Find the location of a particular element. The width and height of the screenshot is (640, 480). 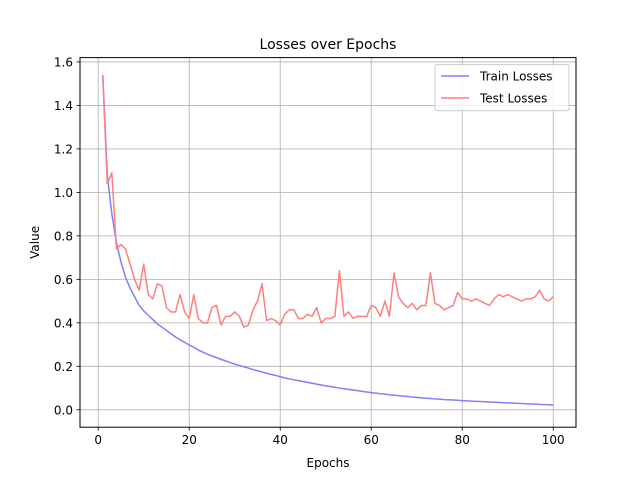

x-tick-label: 20 is located at coordinates (189, 440).